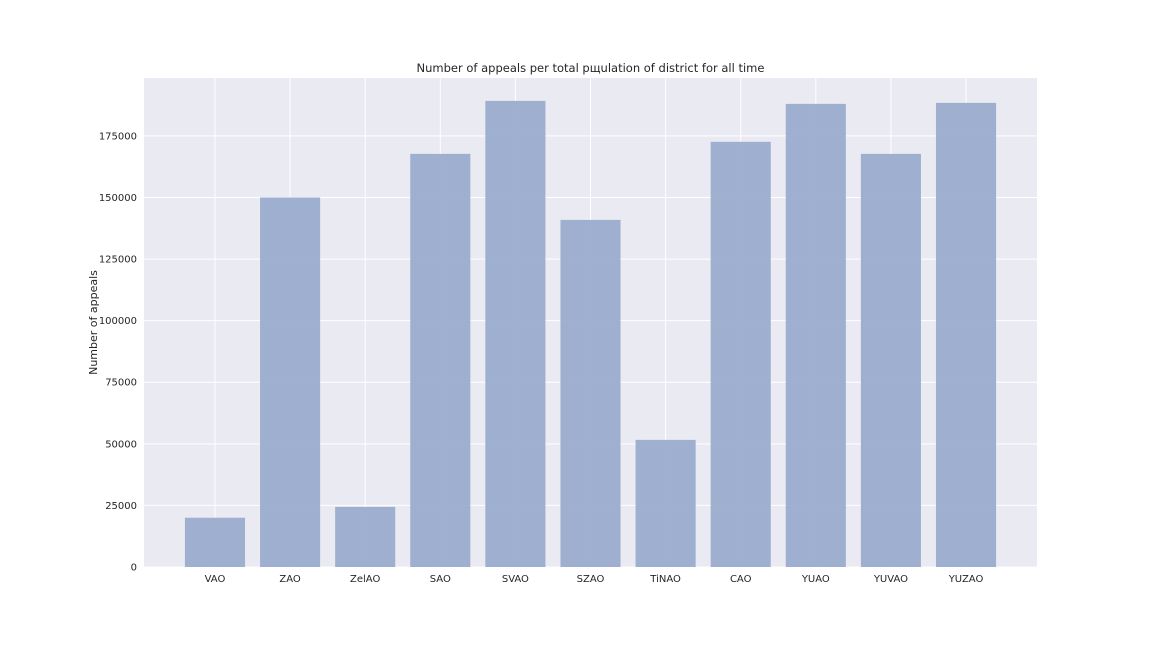  I want to click on y-tick-label: 125000, so click(118, 260).